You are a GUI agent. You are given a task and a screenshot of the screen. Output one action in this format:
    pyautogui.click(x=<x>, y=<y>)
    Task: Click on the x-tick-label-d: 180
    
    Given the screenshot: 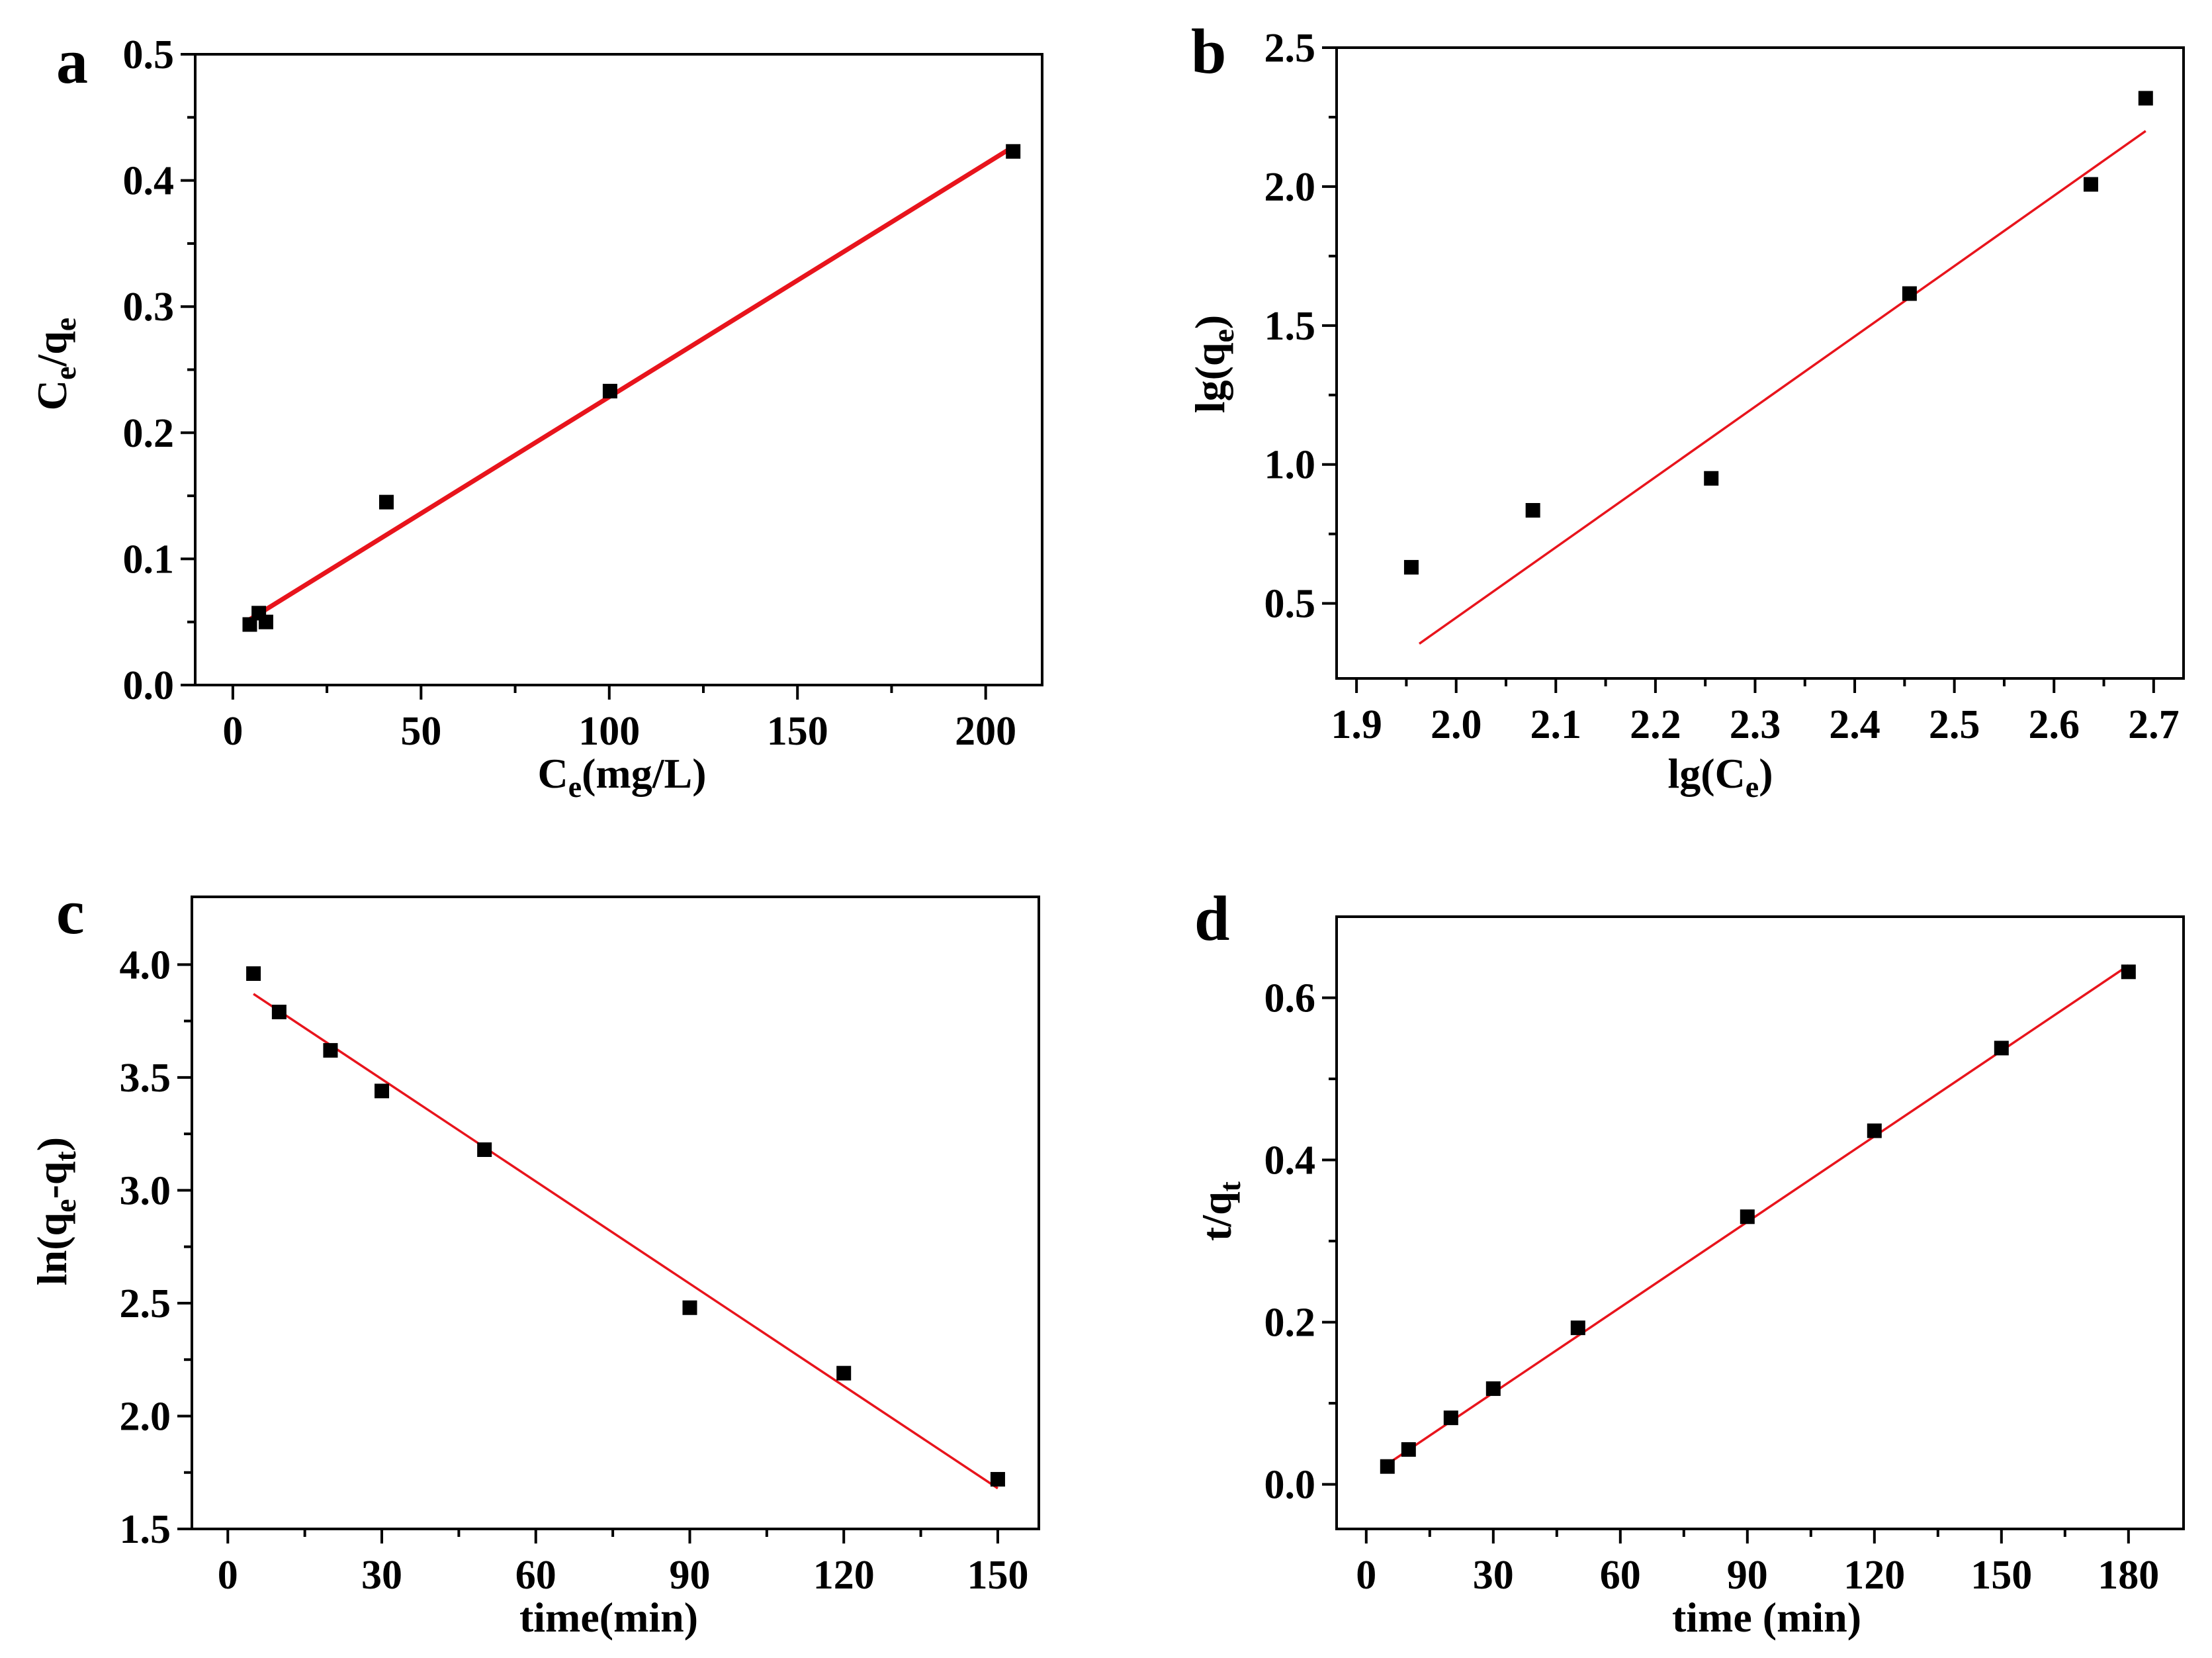 What is the action you would take?
    pyautogui.click(x=2128, y=1575)
    